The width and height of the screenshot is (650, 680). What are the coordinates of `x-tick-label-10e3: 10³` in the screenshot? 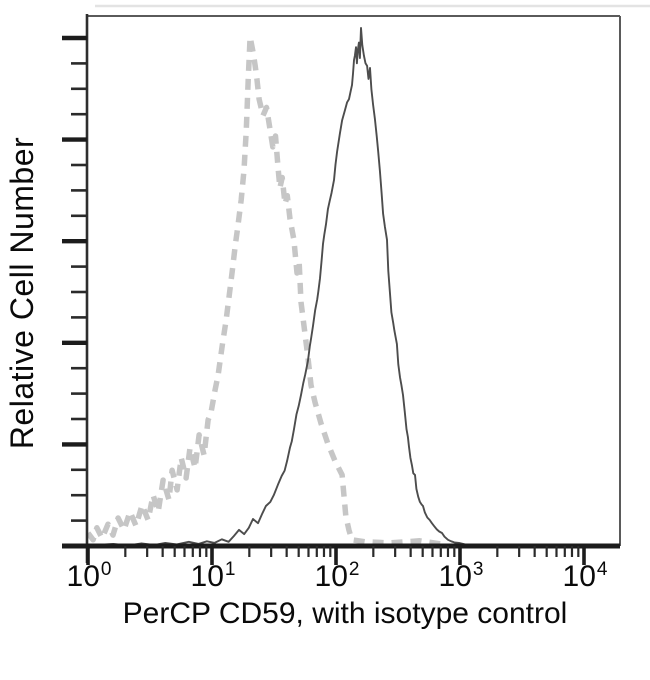 It's located at (461, 576).